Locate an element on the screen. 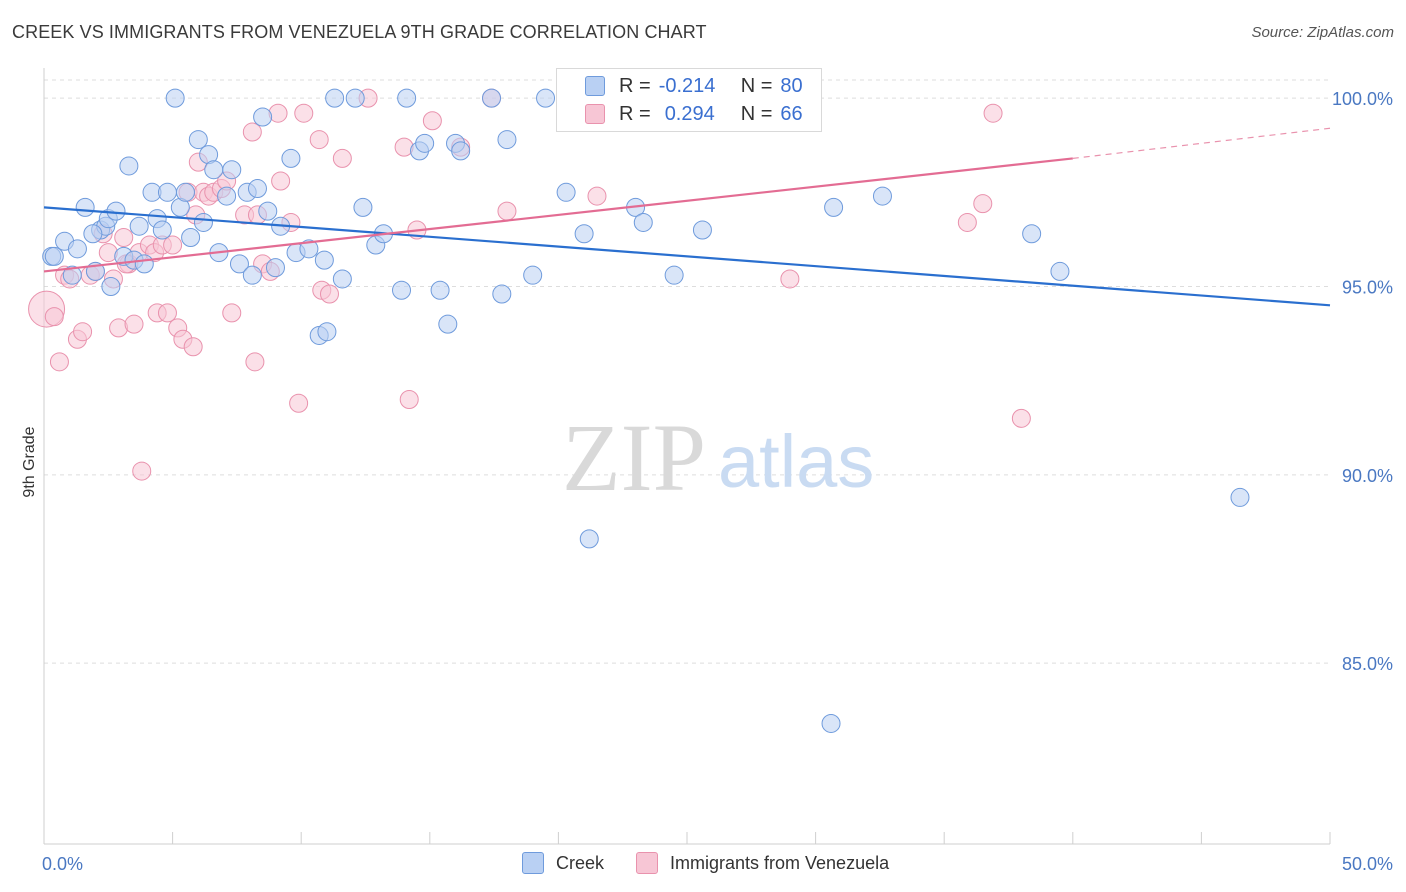 This screenshot has height=892, width=1406. y-tick-label: 85.0% is located at coordinates (1367, 664).